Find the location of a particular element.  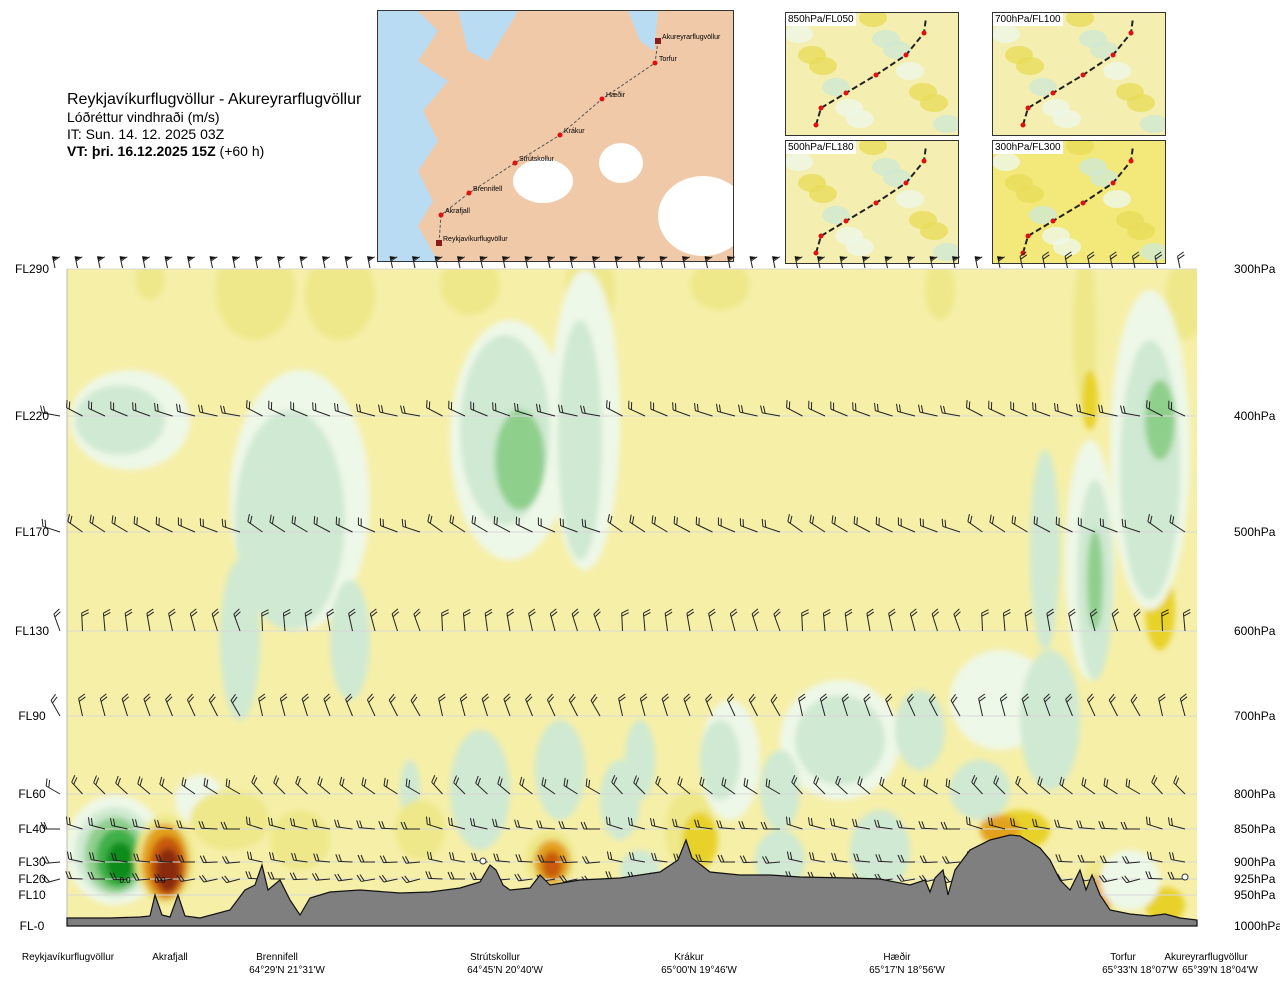

flight-level-label: FL30 is located at coordinates (32, 862).